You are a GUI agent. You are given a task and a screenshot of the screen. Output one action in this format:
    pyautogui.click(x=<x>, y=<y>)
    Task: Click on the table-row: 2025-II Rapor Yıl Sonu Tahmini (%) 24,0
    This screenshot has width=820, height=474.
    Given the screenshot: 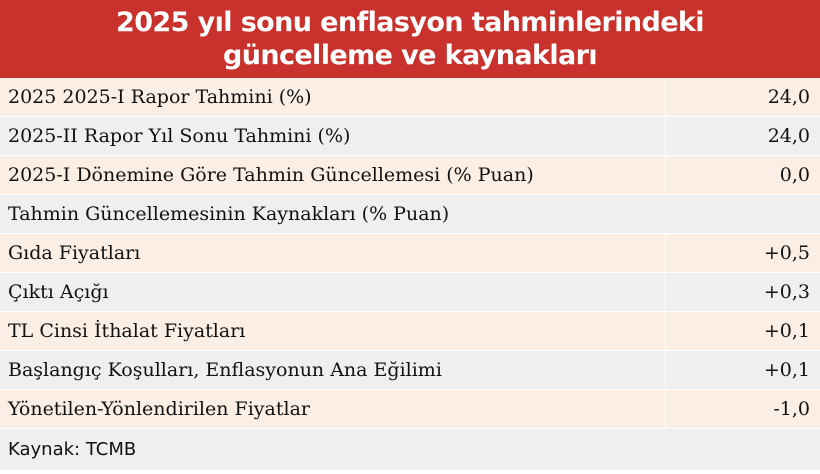 What is the action you would take?
    pyautogui.click(x=410, y=136)
    